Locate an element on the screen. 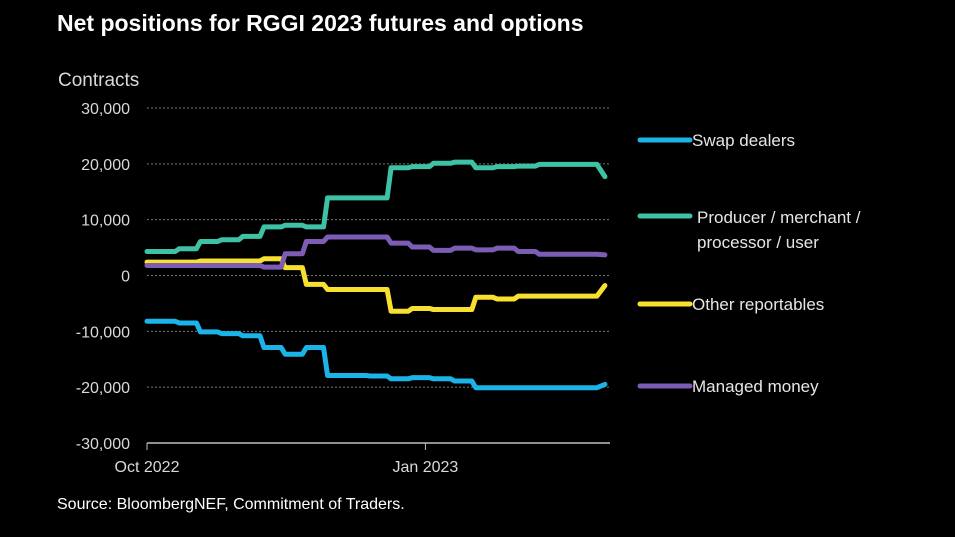  y-tick-label: -10,000 is located at coordinates (103, 332).